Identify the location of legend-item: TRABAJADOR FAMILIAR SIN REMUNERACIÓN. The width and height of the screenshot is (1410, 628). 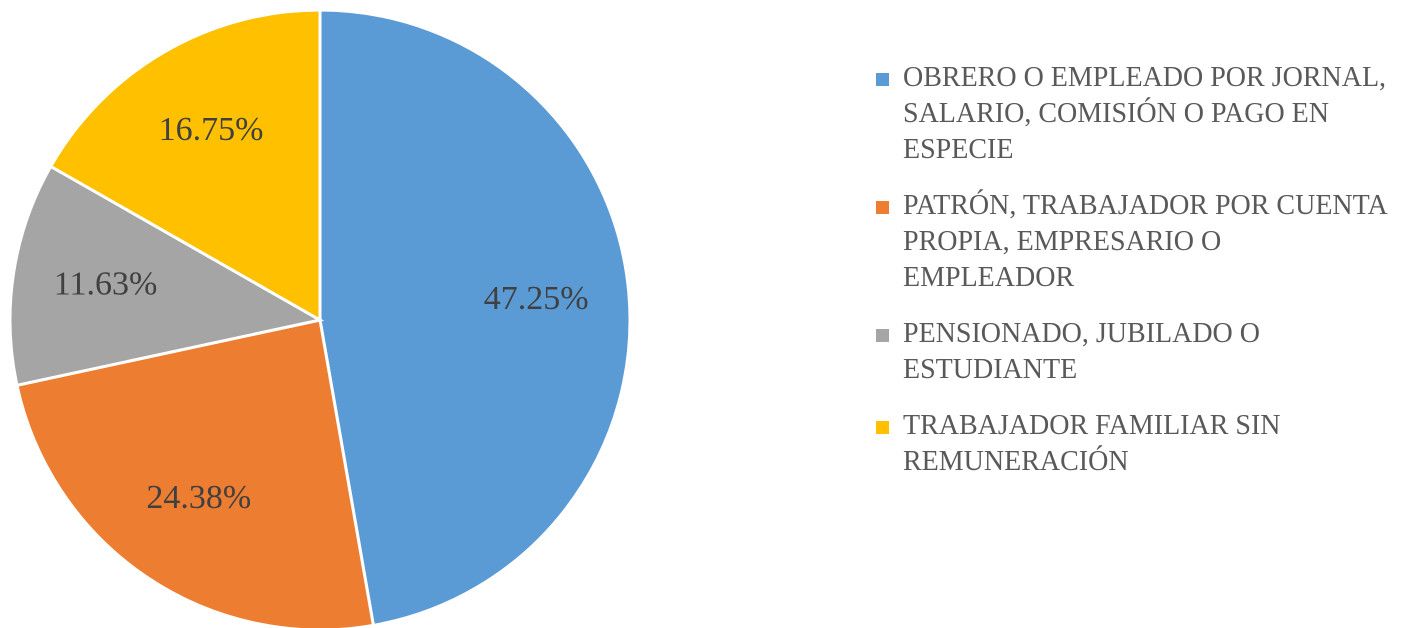
(1136, 444).